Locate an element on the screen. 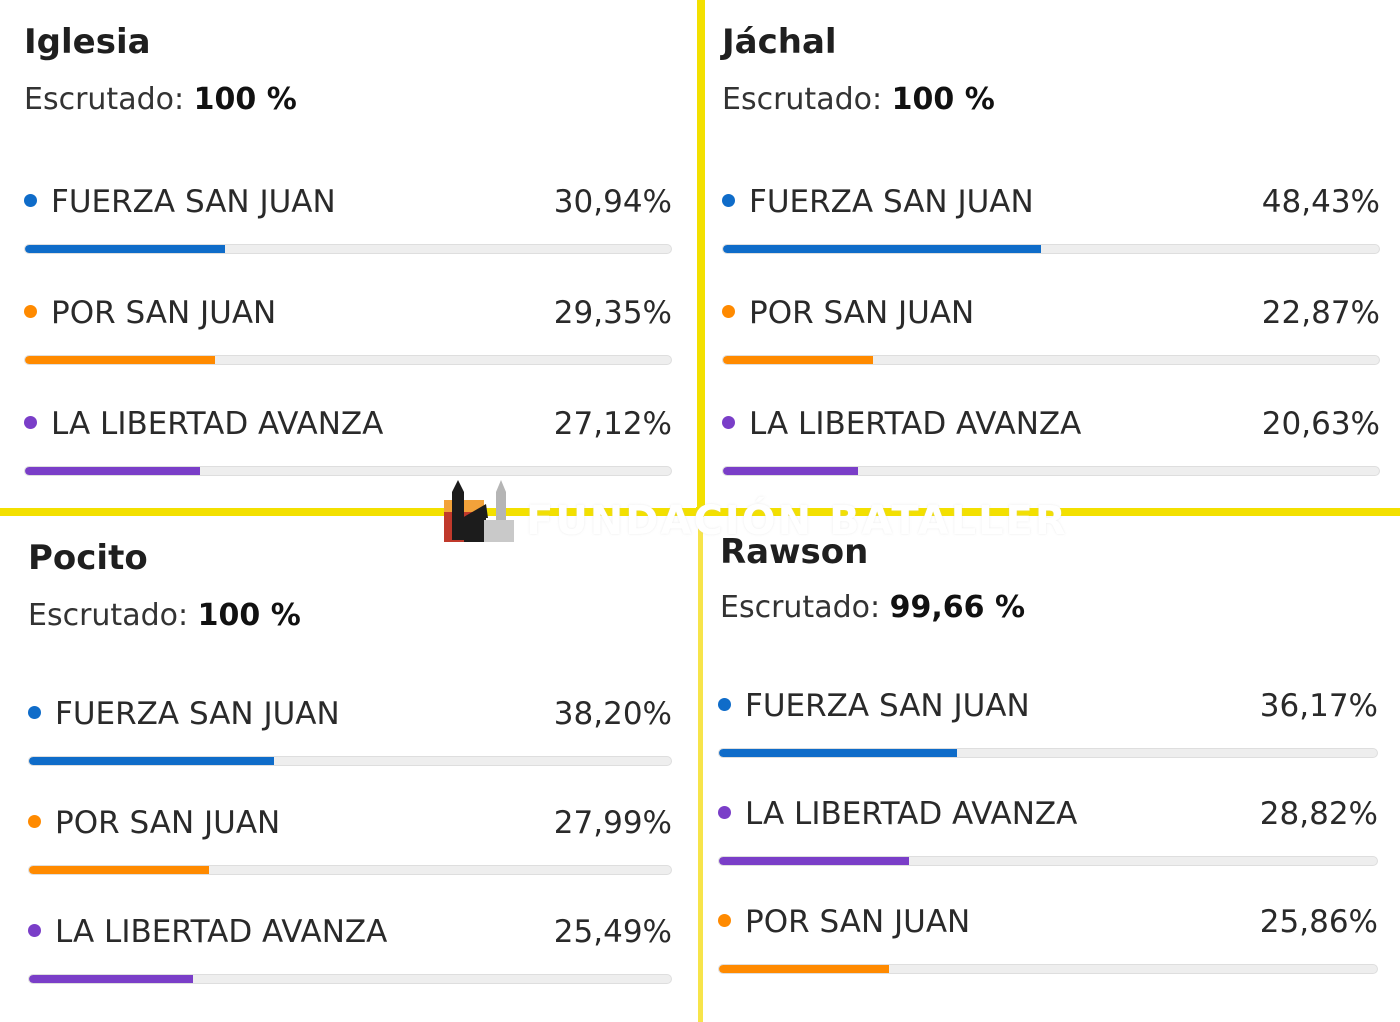  scrutinized-line: Escrutado: 99,66 % is located at coordinates (872, 607).